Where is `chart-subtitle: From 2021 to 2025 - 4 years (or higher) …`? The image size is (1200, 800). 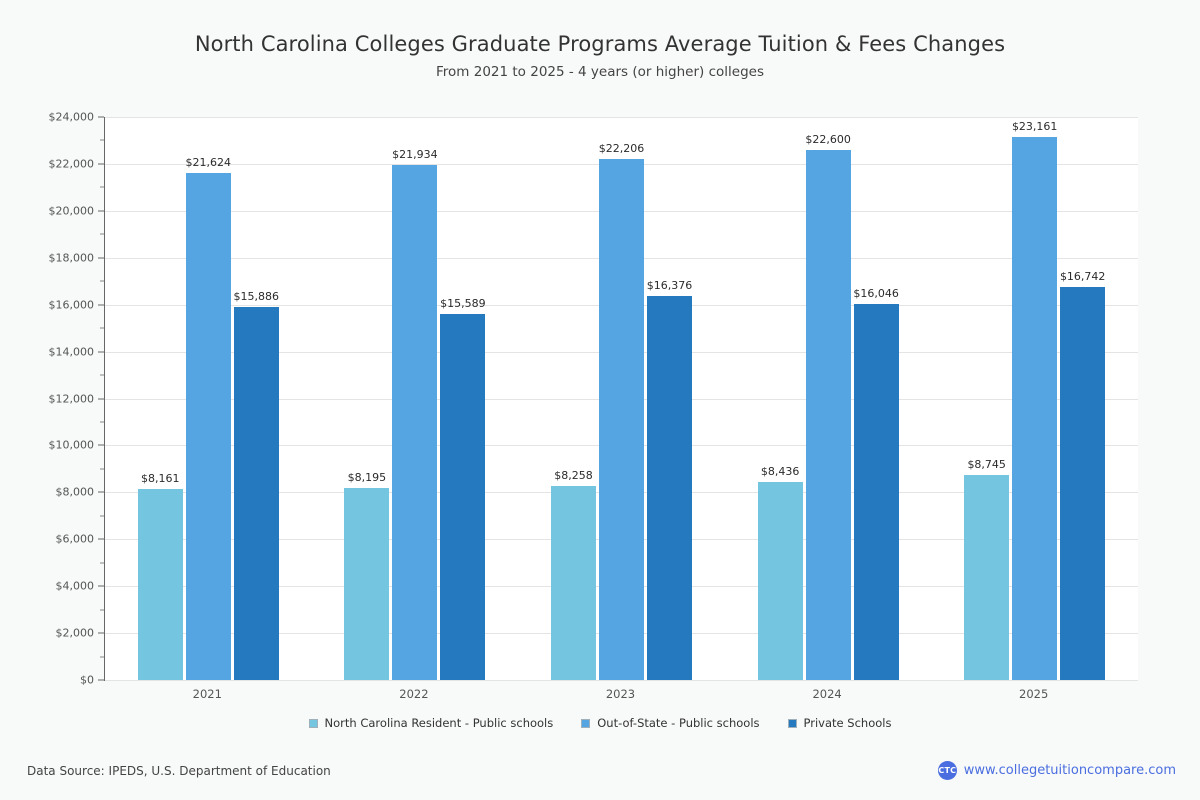
chart-subtitle: From 2021 to 2025 - 4 years (or higher) … is located at coordinates (600, 72).